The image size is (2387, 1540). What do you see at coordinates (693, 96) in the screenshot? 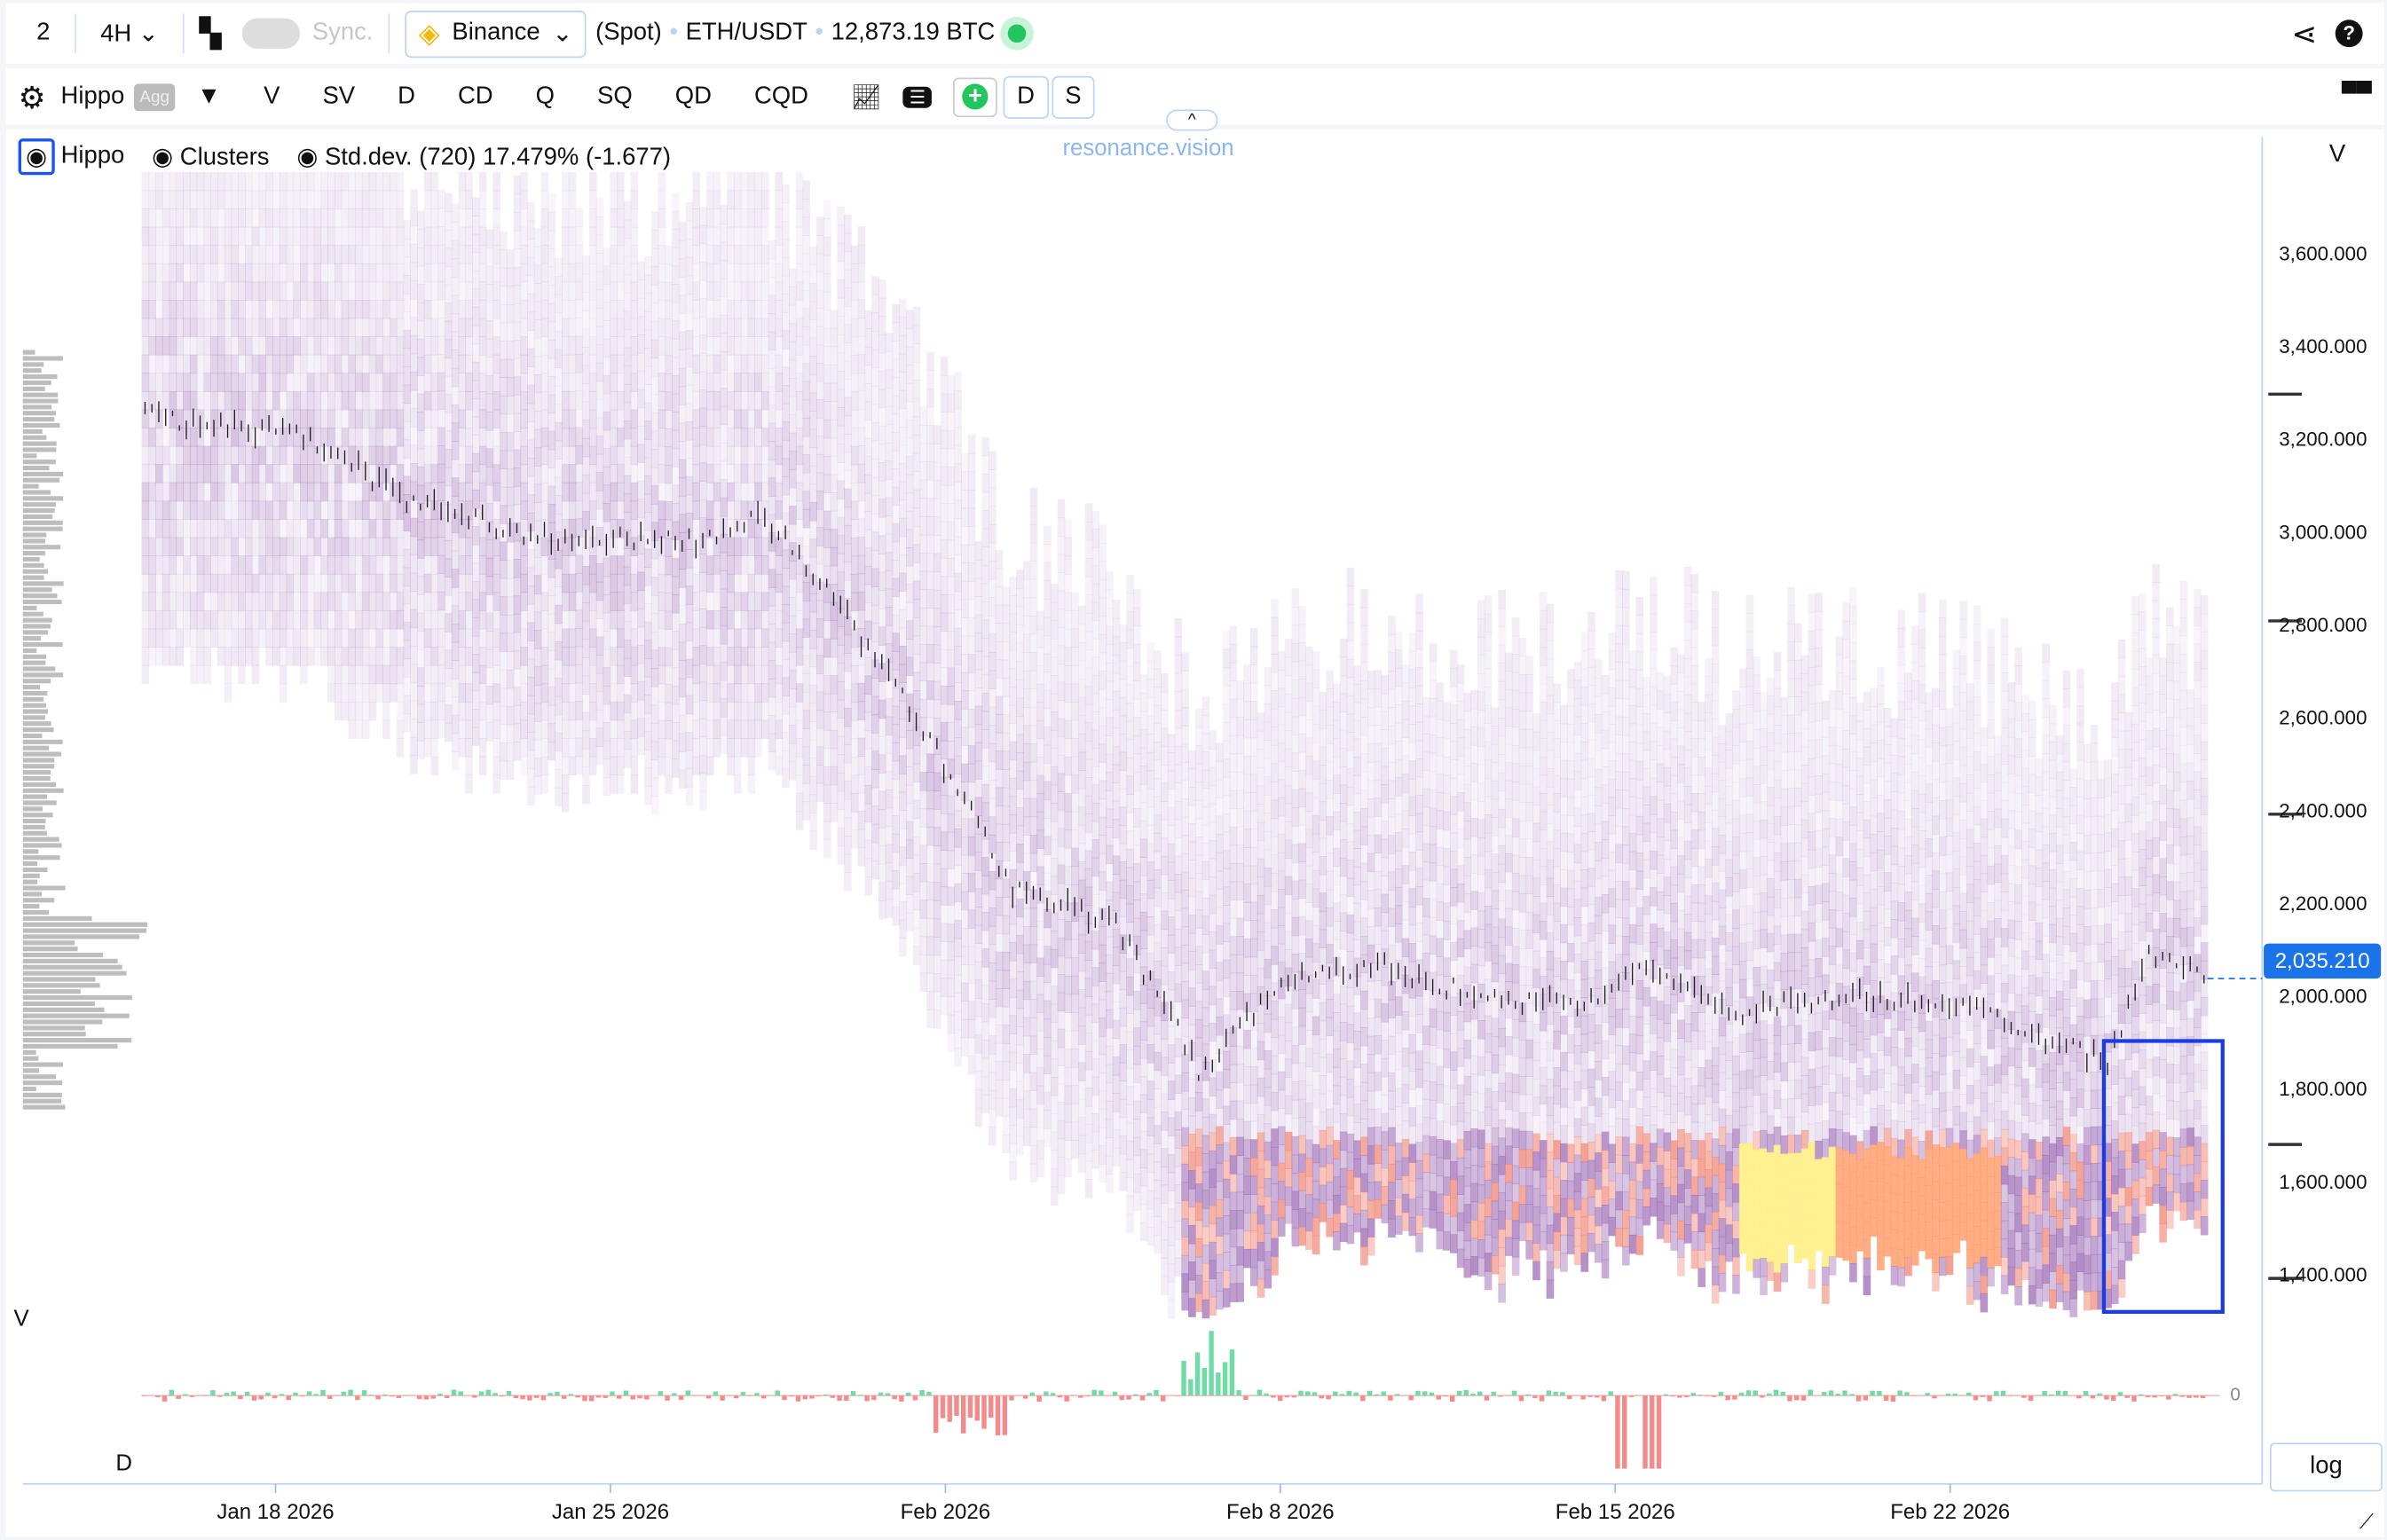
I see `toolbar-item-qd: QD` at bounding box center [693, 96].